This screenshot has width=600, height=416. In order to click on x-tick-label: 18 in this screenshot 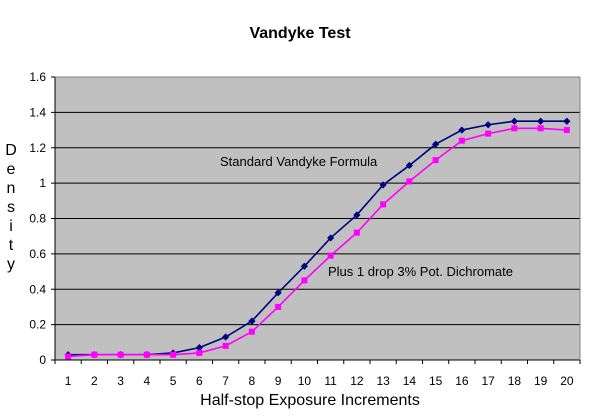, I will do `click(515, 381)`.